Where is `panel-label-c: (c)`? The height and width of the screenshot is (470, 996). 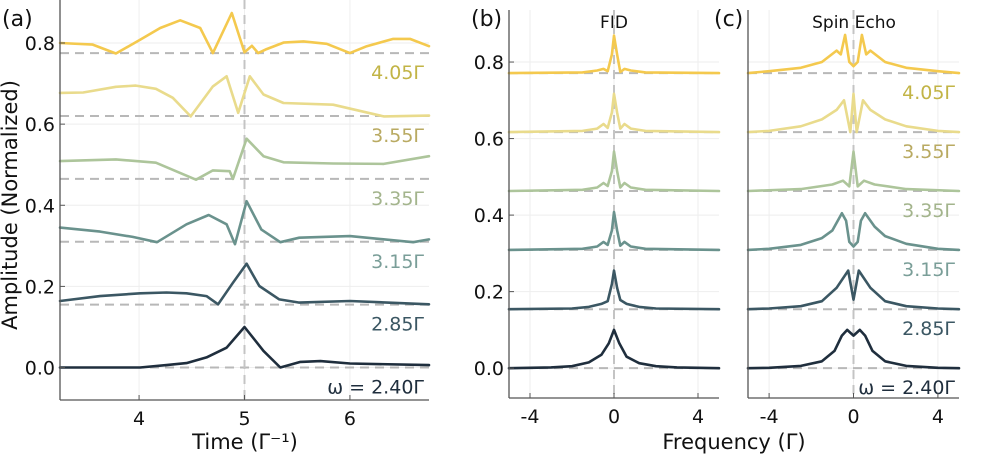
panel-label-c: (c) is located at coordinates (728, 19).